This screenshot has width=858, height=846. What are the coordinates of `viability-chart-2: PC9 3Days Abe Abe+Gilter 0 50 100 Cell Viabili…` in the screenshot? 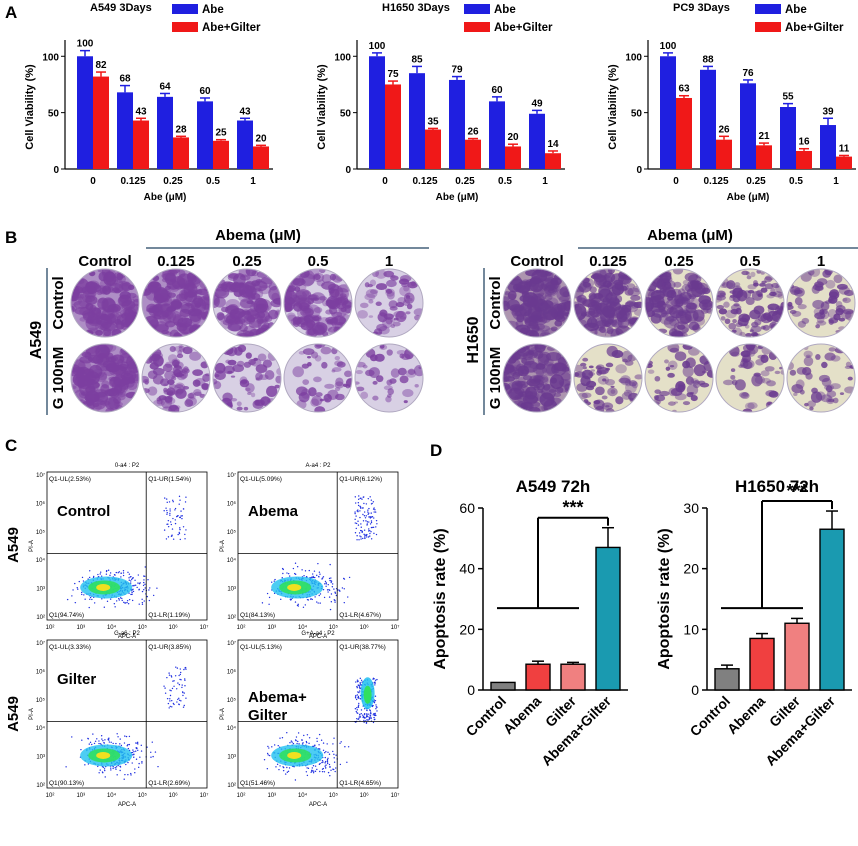 It's located at (731, 102).